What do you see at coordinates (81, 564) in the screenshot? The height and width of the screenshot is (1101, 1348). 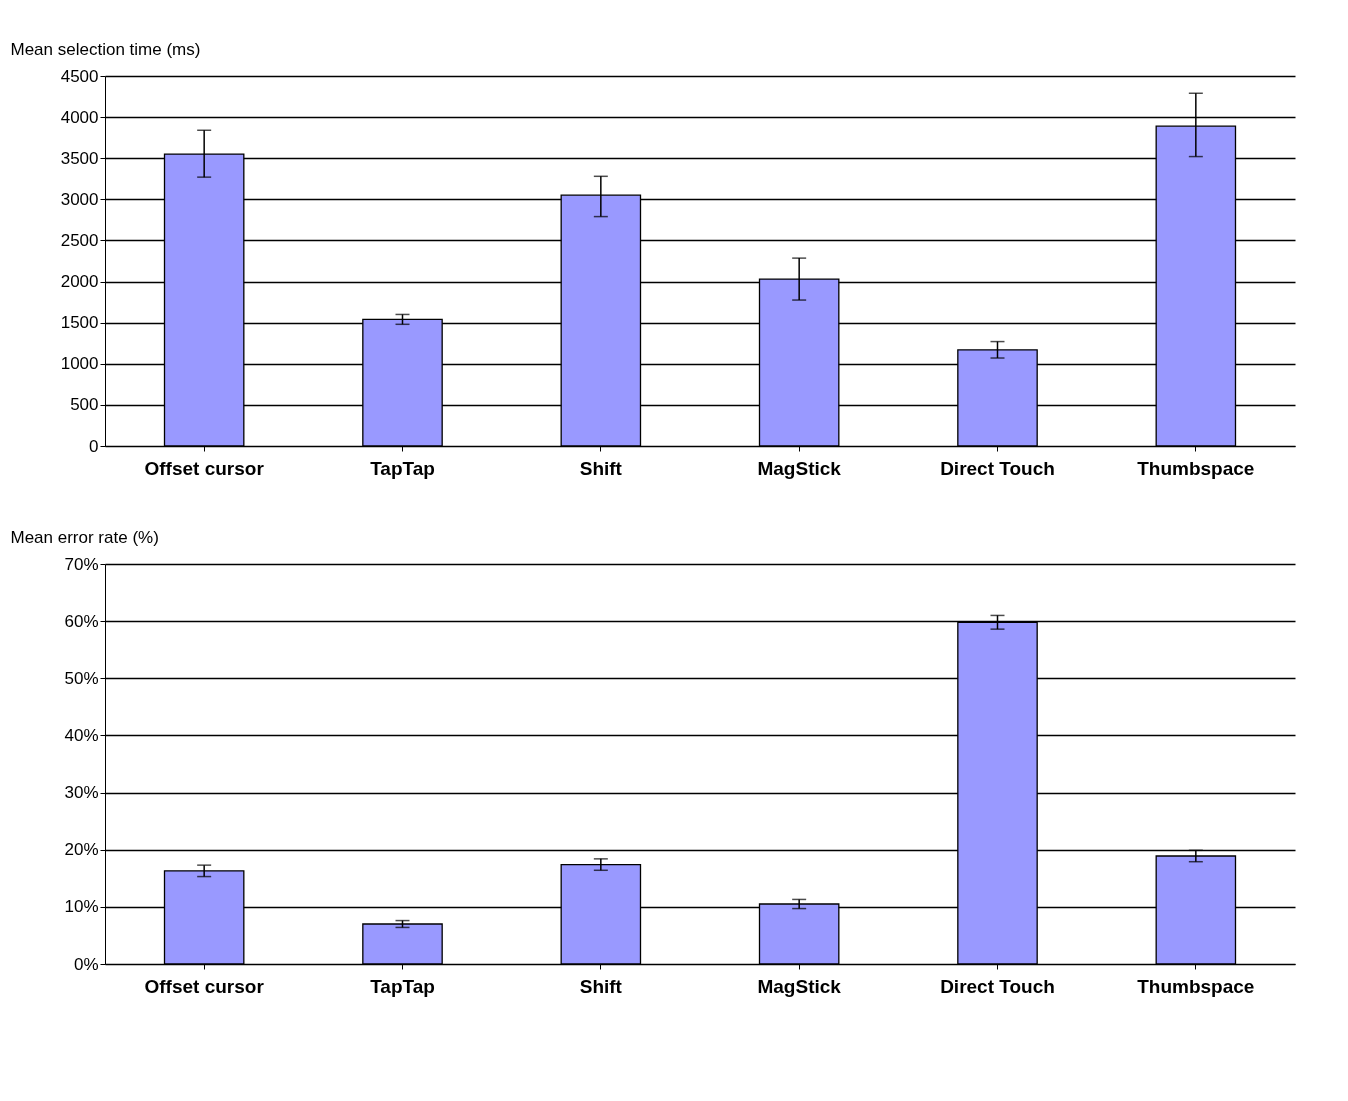 I see `y-tick-label: 70%` at bounding box center [81, 564].